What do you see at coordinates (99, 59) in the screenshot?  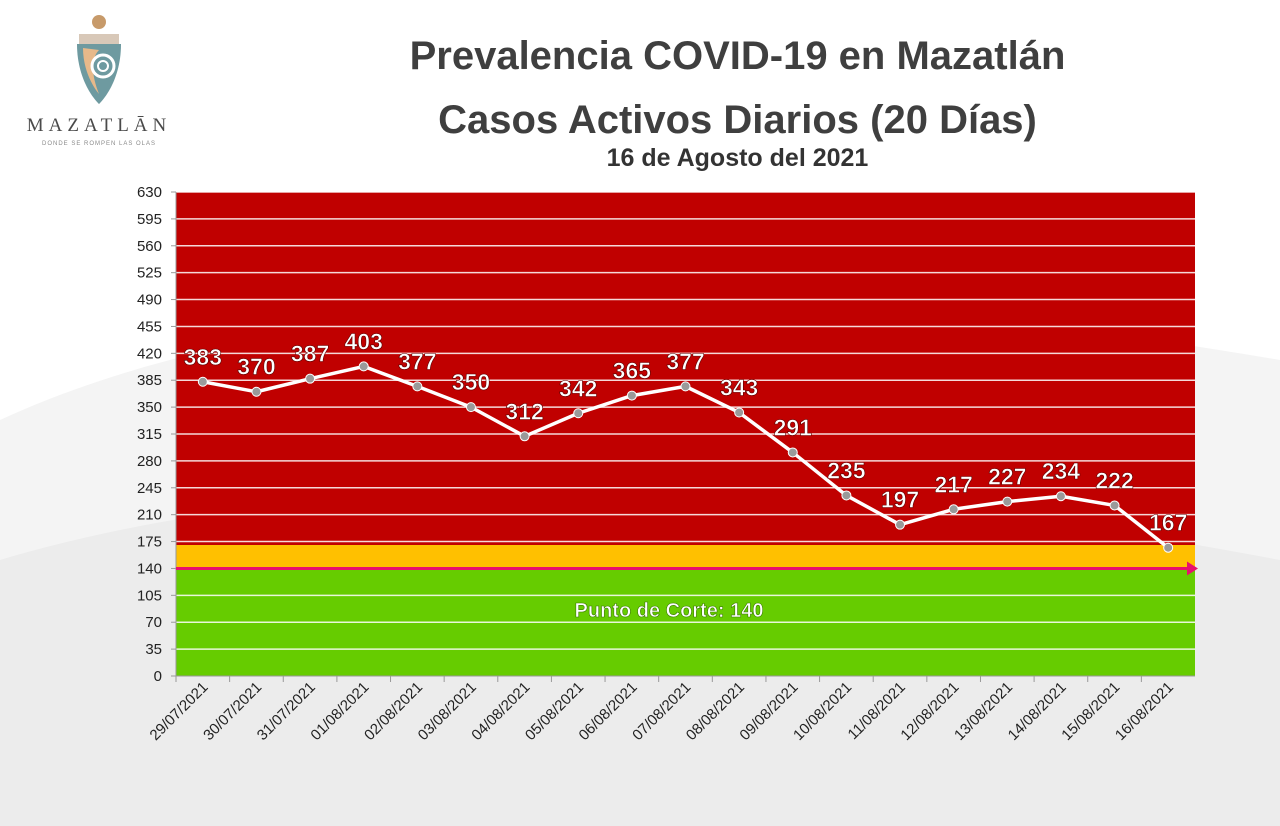 I see `mazatlan-emblem-icon` at bounding box center [99, 59].